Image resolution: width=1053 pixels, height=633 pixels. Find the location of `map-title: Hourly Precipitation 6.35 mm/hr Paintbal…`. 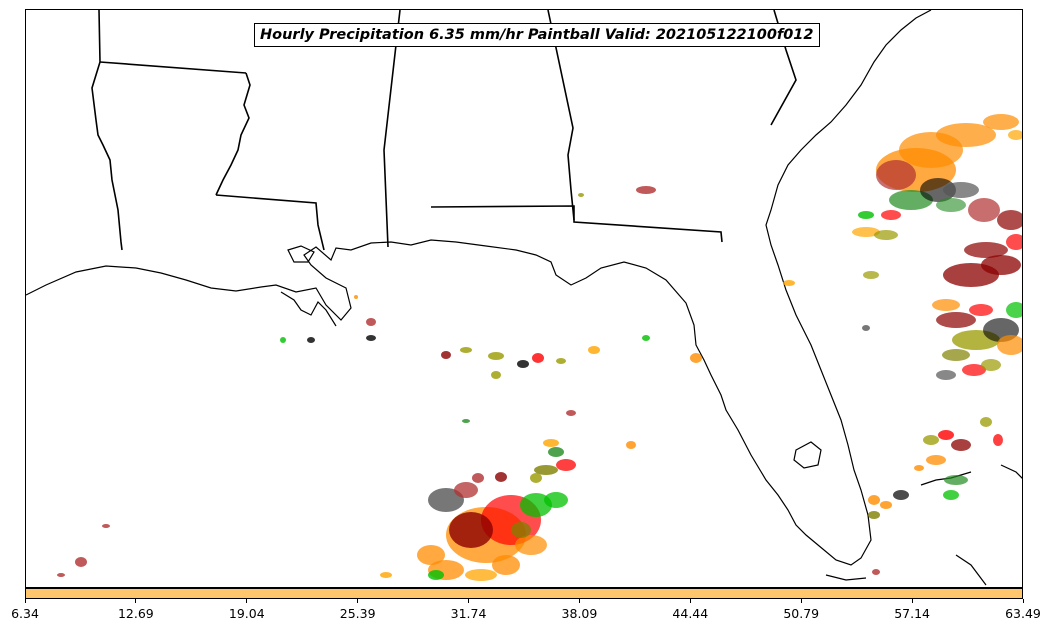

map-title: Hourly Precipitation 6.35 mm/hr Paintbal… is located at coordinates (537, 35).